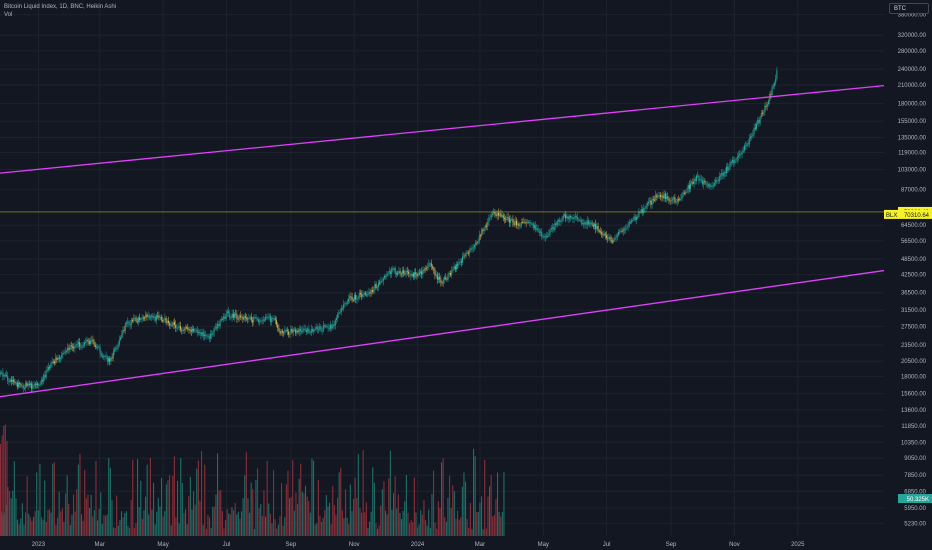 Image resolution: width=932 pixels, height=550 pixels. Describe the element at coordinates (915, 476) in the screenshot. I see `y-tick-label: 7850.00` at that location.